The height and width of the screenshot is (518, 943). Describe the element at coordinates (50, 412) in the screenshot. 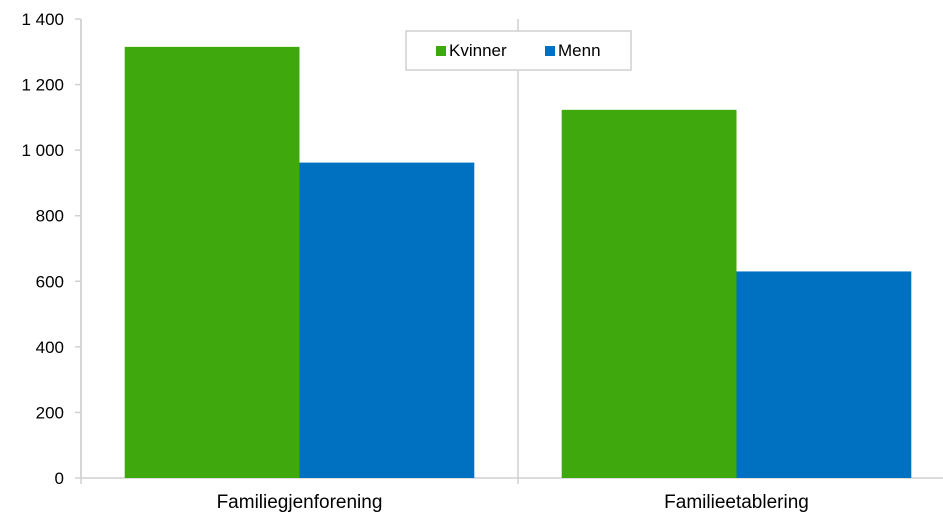

I see `y-tick-label: 200` at that location.